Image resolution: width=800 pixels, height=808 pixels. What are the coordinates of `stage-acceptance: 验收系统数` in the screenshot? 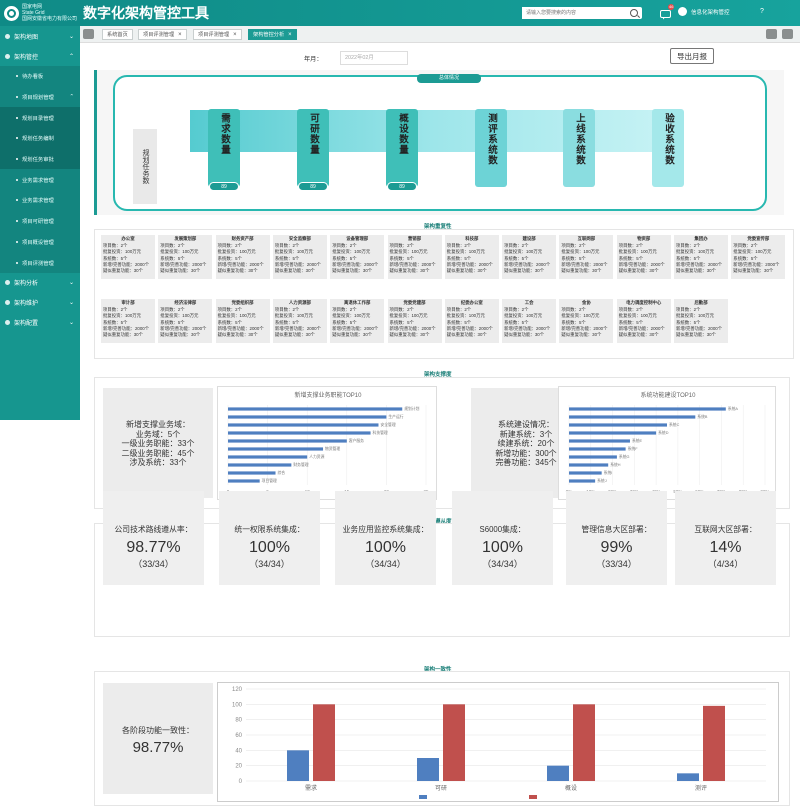 It's located at (668, 148).